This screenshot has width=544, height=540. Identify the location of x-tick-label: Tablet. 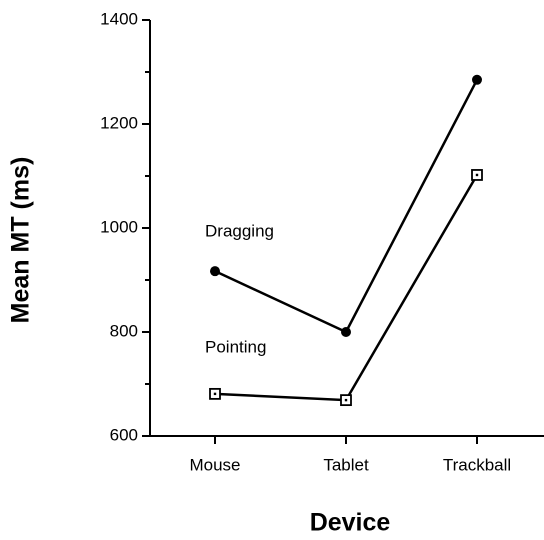
(346, 464).